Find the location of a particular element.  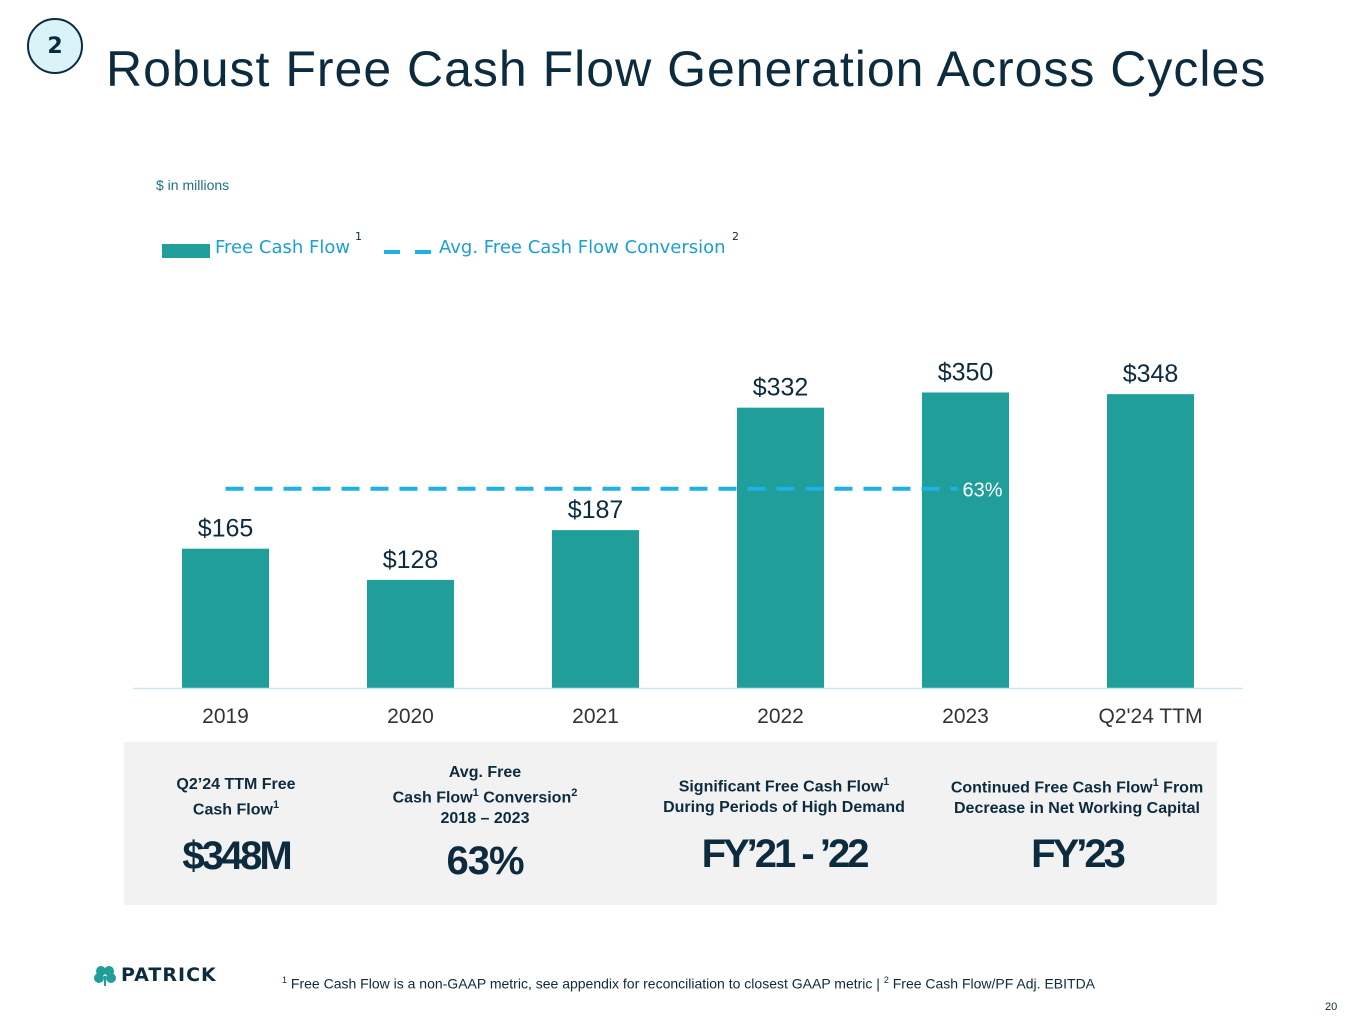

x-tick-label: 2022 is located at coordinates (780, 716).